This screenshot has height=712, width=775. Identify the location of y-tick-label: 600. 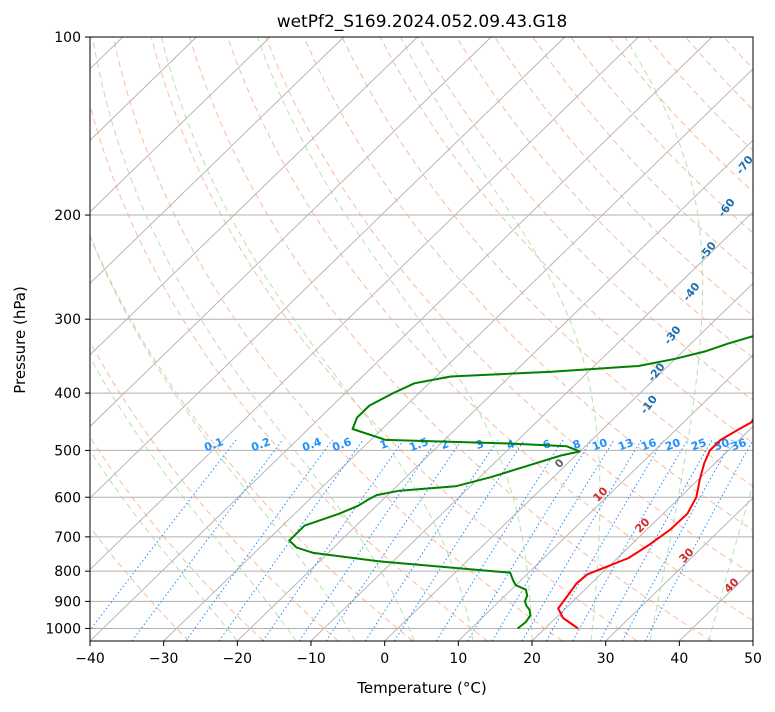
(67, 498).